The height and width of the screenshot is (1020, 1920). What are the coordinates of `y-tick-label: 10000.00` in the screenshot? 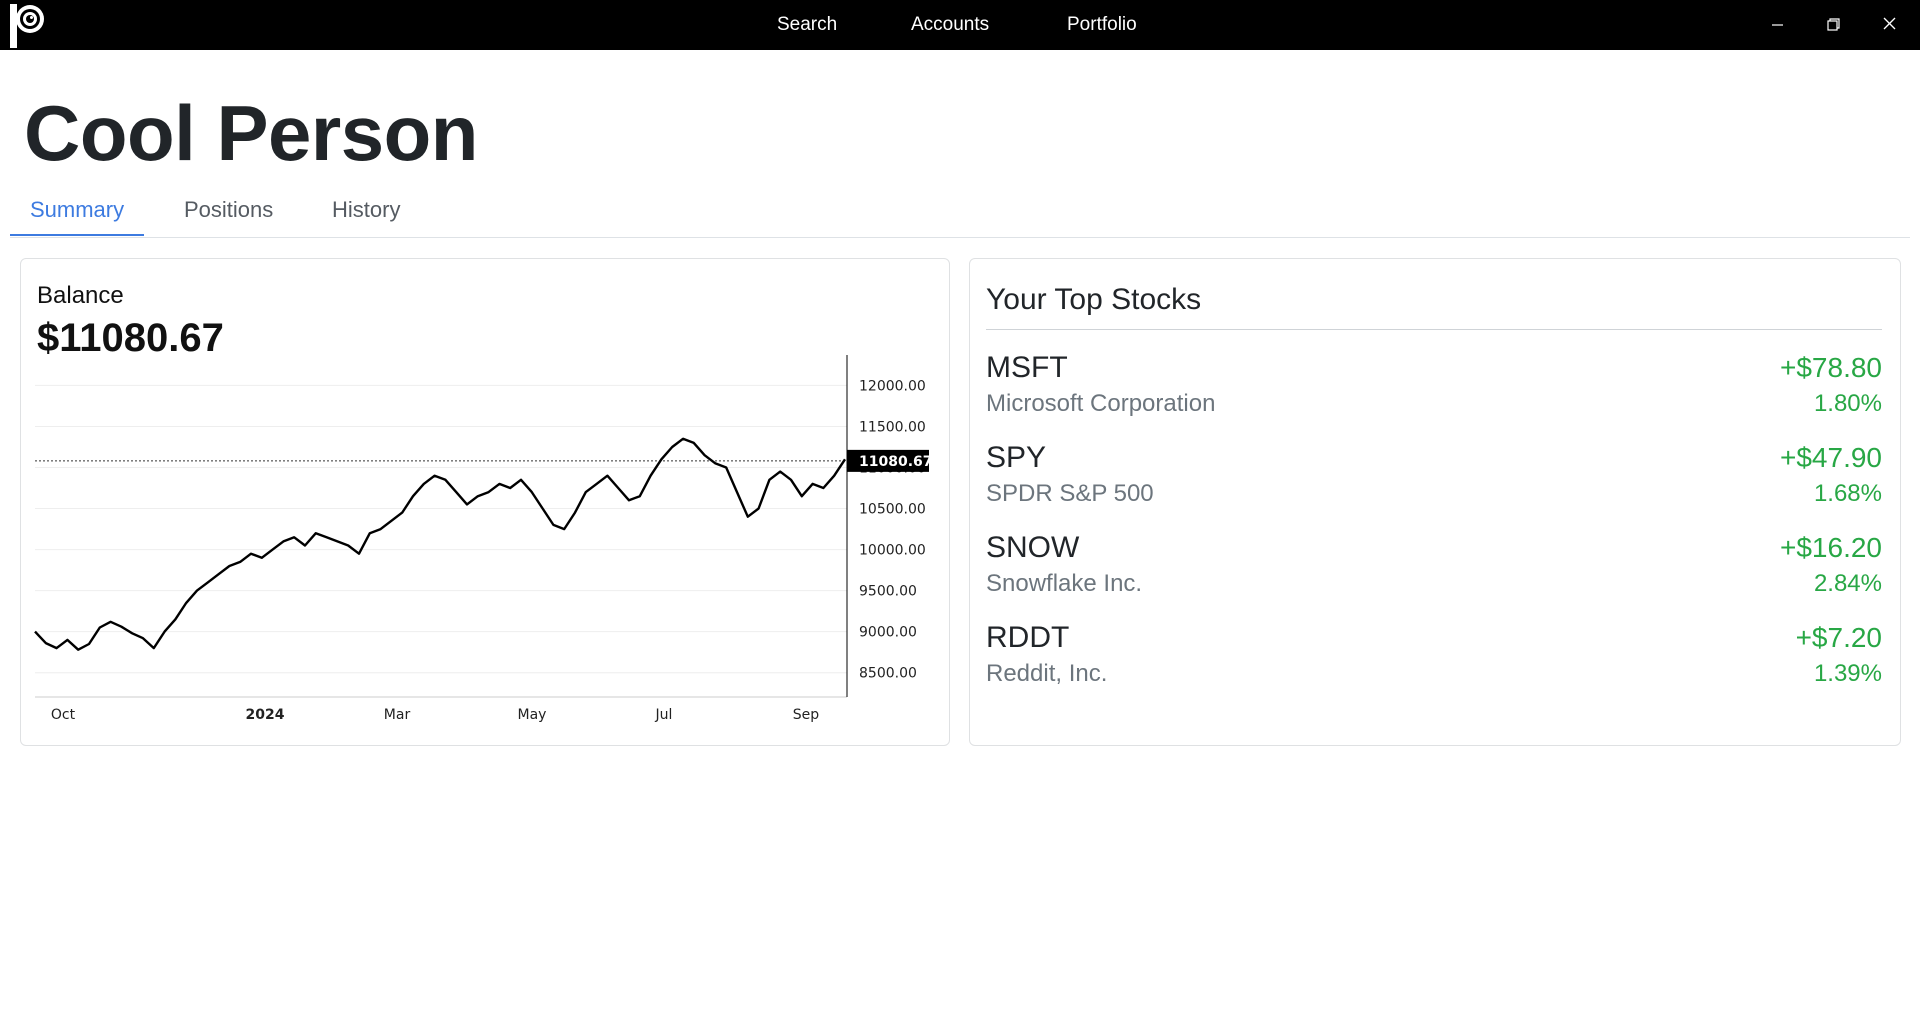 It's located at (892, 551).